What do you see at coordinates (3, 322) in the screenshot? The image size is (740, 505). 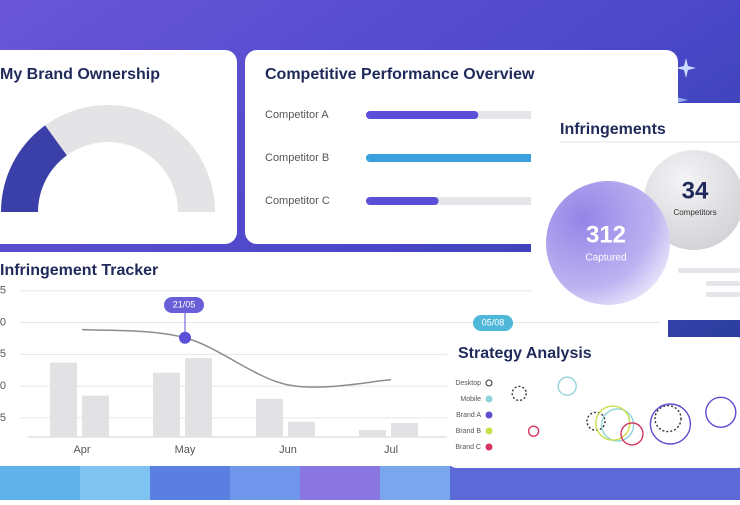 I see `y-tick-label: 20` at bounding box center [3, 322].